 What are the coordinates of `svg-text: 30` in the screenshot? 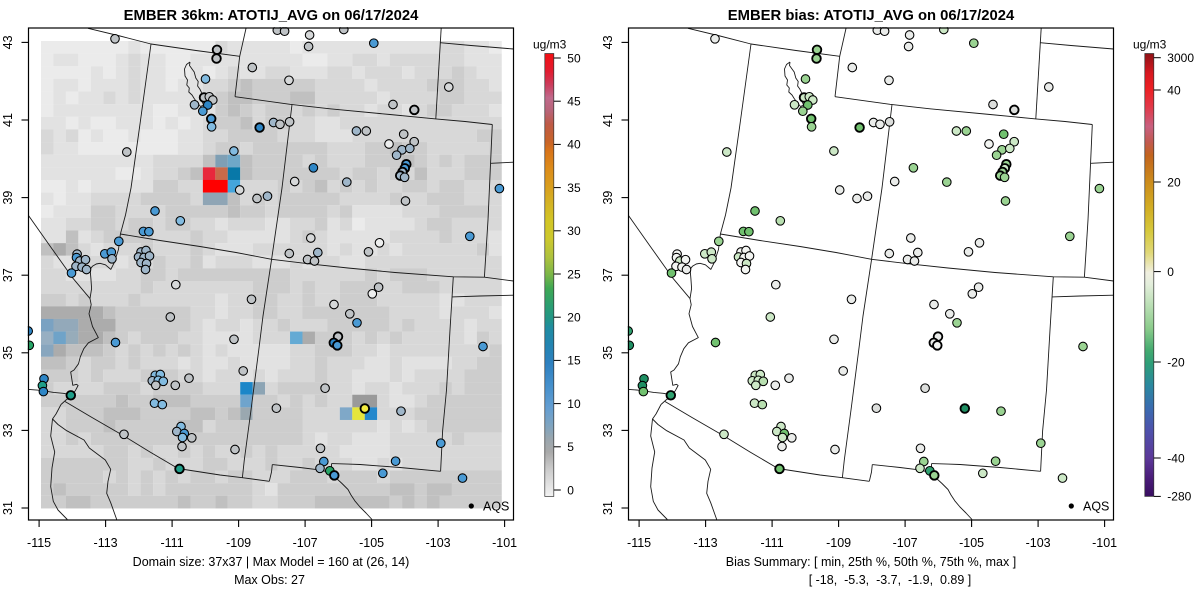 It's located at (574, 231).